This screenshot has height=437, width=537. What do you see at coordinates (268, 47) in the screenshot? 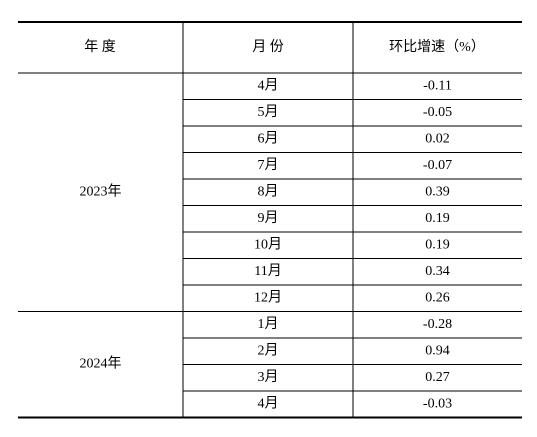
I see `header-cell: 月 份` at bounding box center [268, 47].